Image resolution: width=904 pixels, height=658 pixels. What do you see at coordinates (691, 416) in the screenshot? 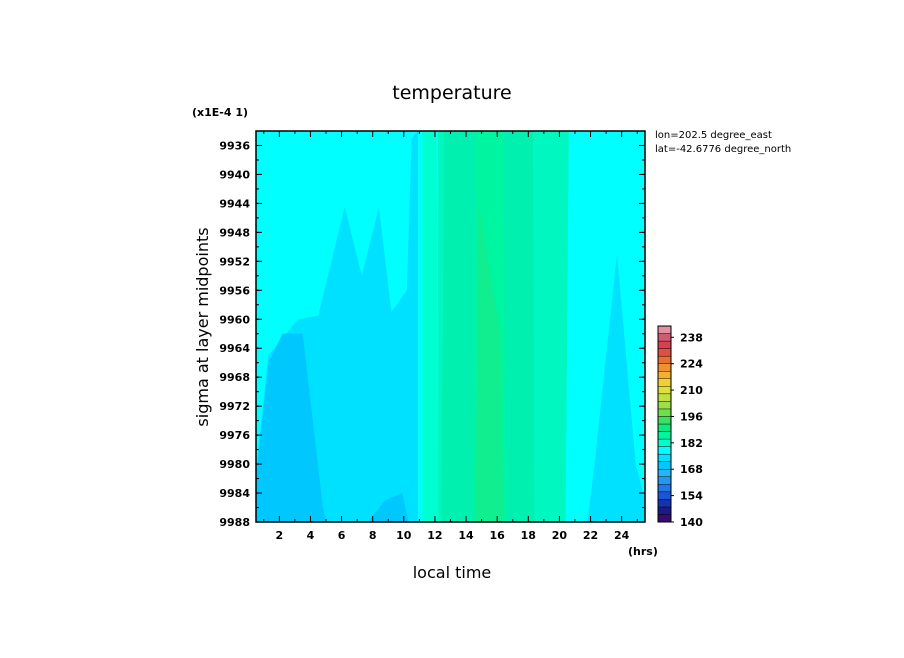
I see `colorbar-label: 196` at bounding box center [691, 416].